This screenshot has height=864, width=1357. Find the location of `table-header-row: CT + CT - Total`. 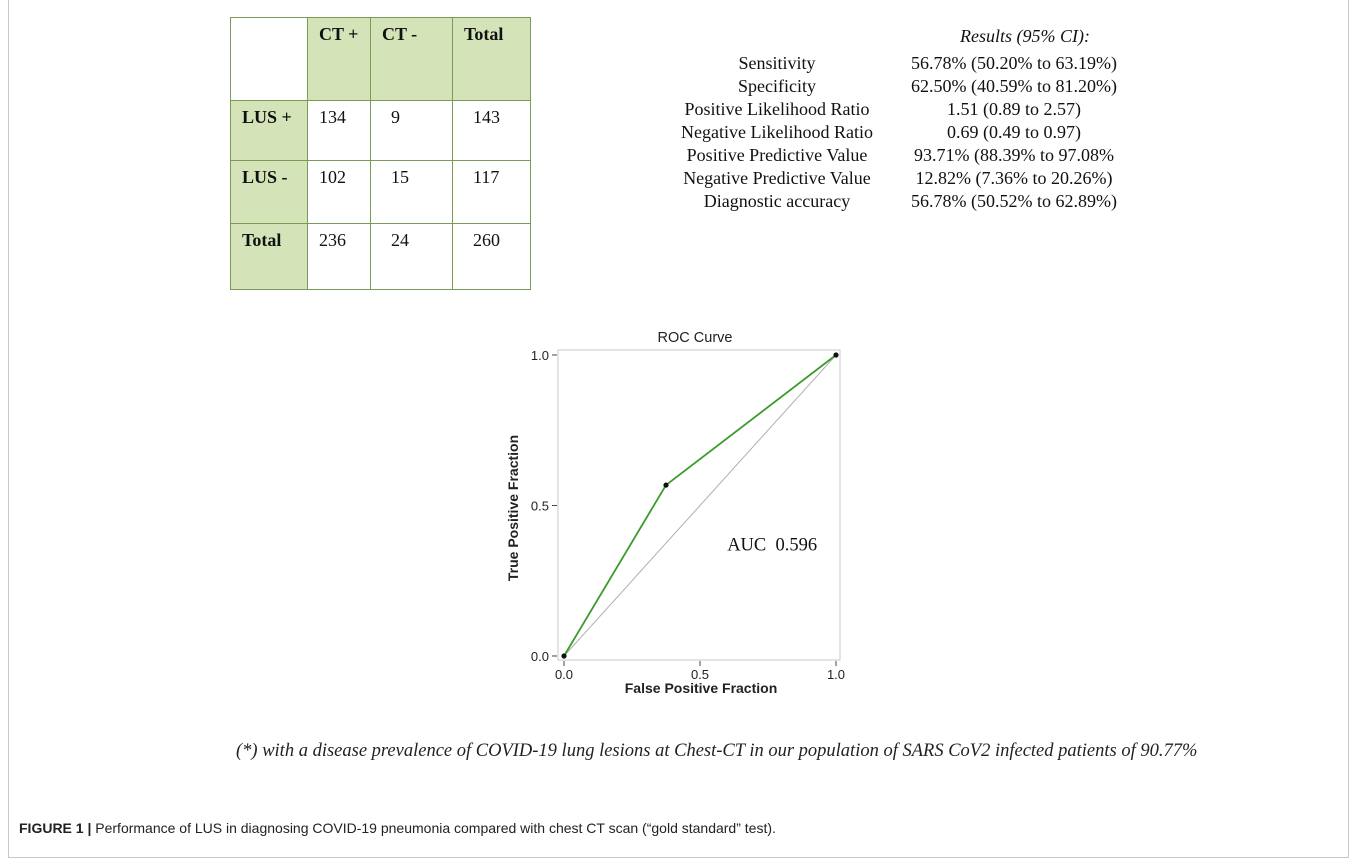

table-header-row: CT + CT - Total is located at coordinates (380, 59).